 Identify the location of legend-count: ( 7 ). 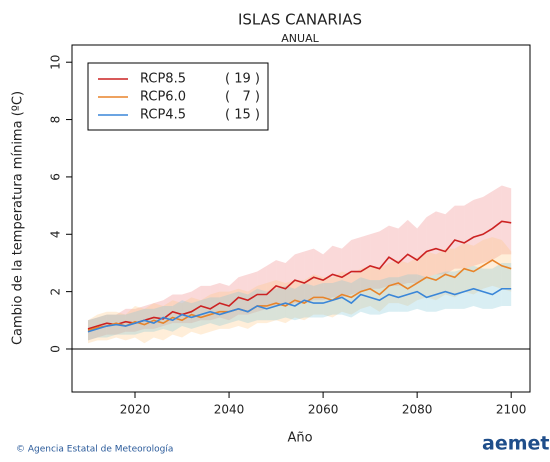
(242, 97).